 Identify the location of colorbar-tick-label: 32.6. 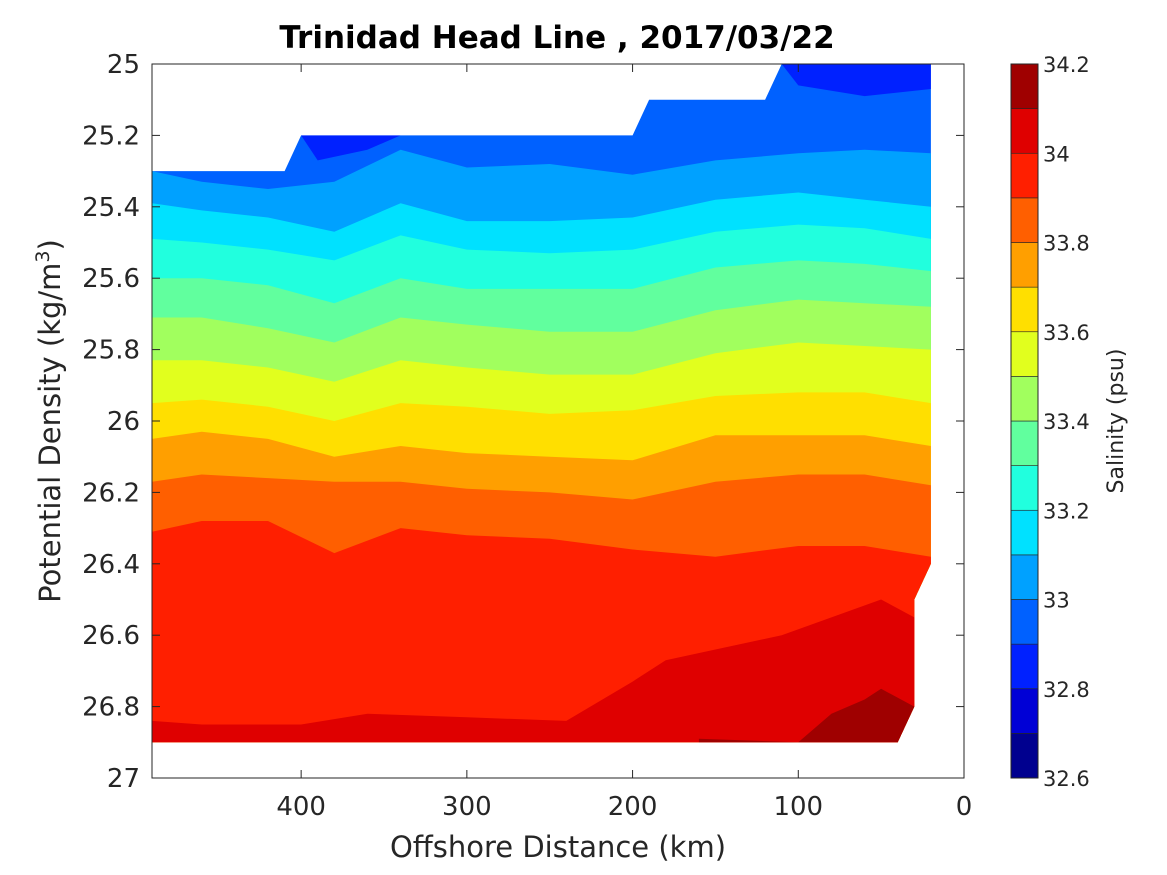
(1066, 779).